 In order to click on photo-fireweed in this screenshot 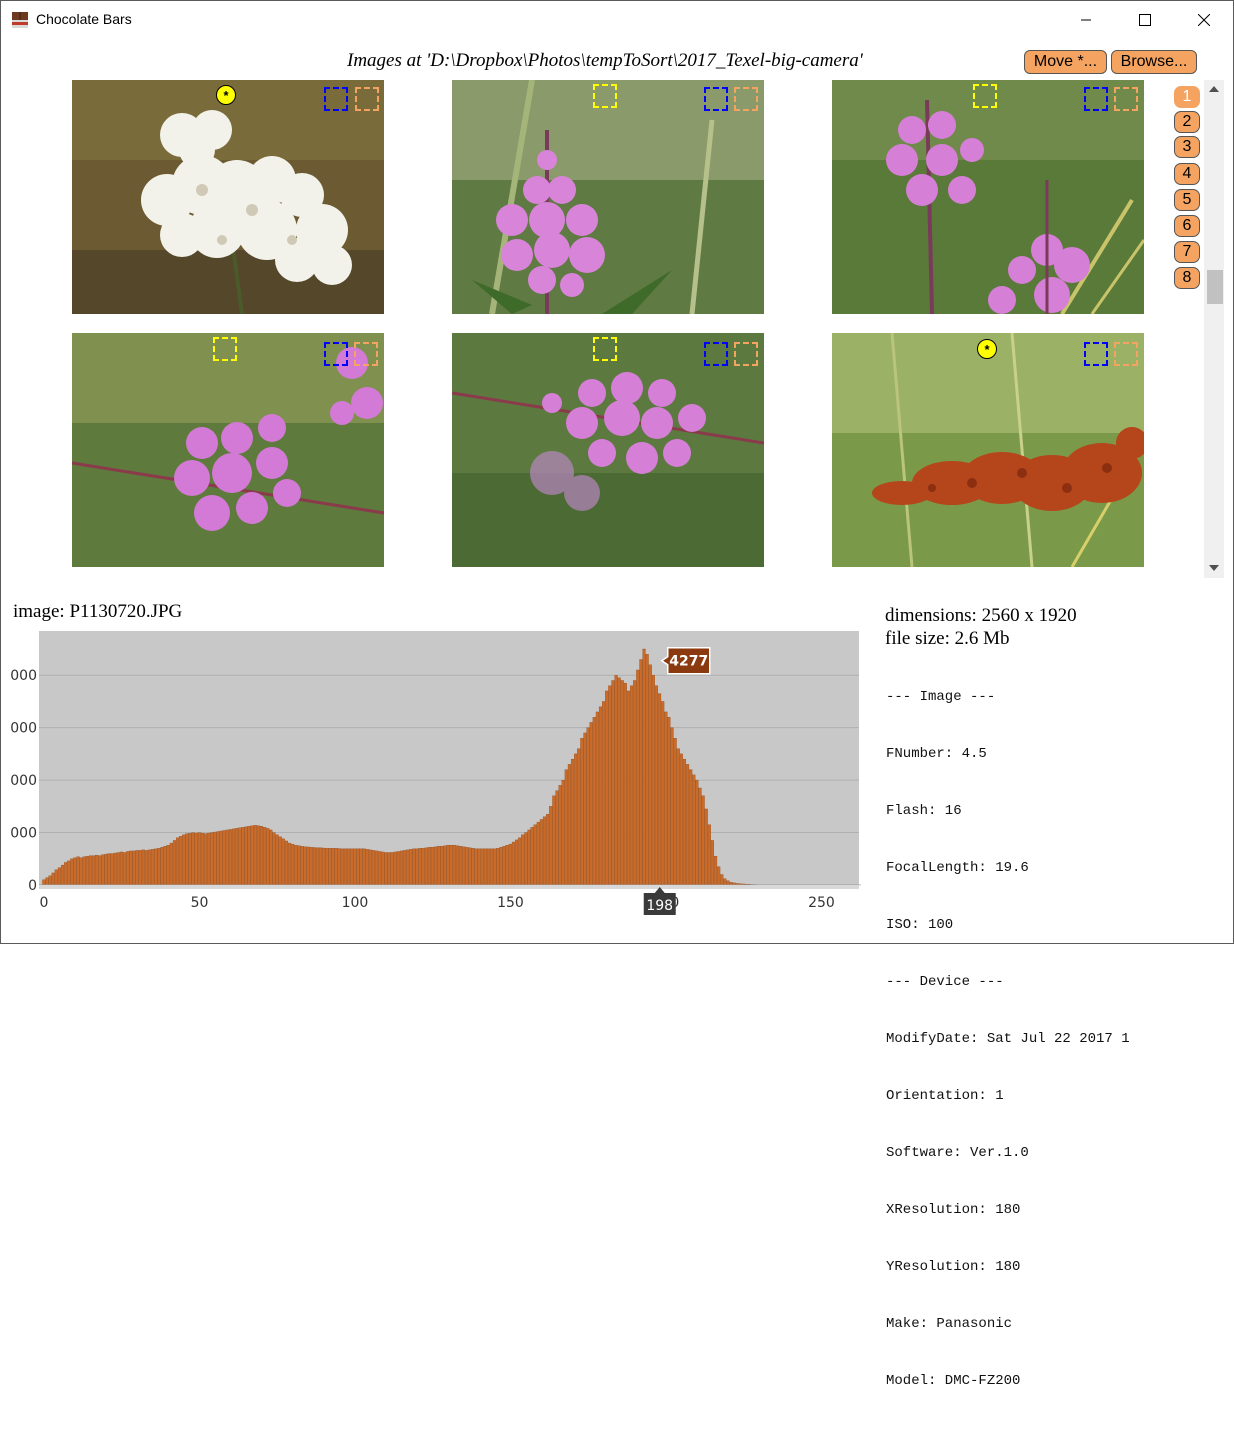, I will do `click(988, 197)`.